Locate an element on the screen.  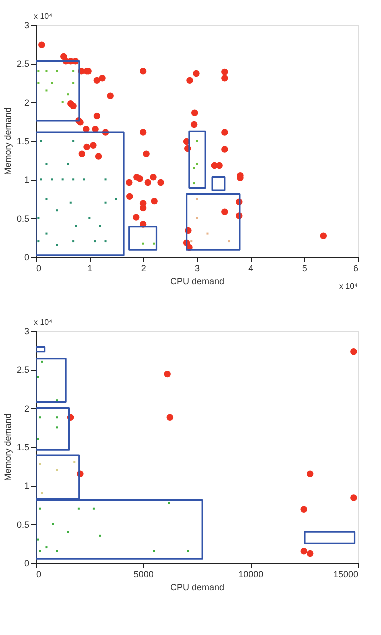
x-tick-label: 4 is located at coordinates (251, 269).